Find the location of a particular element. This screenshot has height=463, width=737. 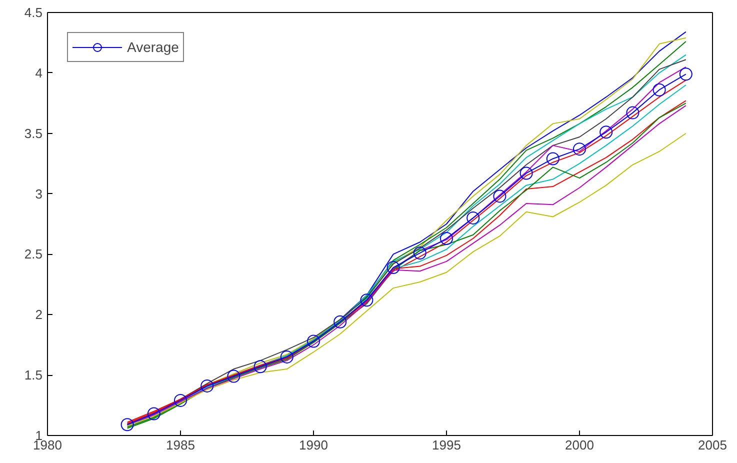

y-tick-label: 3 is located at coordinates (39, 194).